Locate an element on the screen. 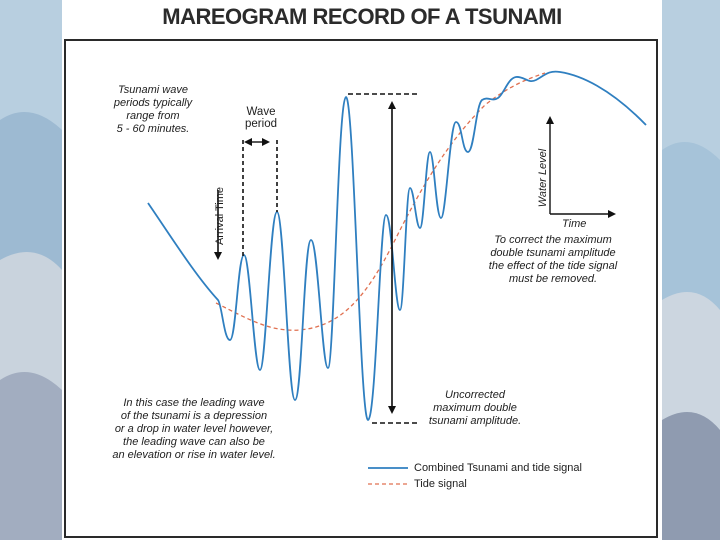 This screenshot has height=540, width=720. wave-period-label: Wave period is located at coordinates (261, 118).